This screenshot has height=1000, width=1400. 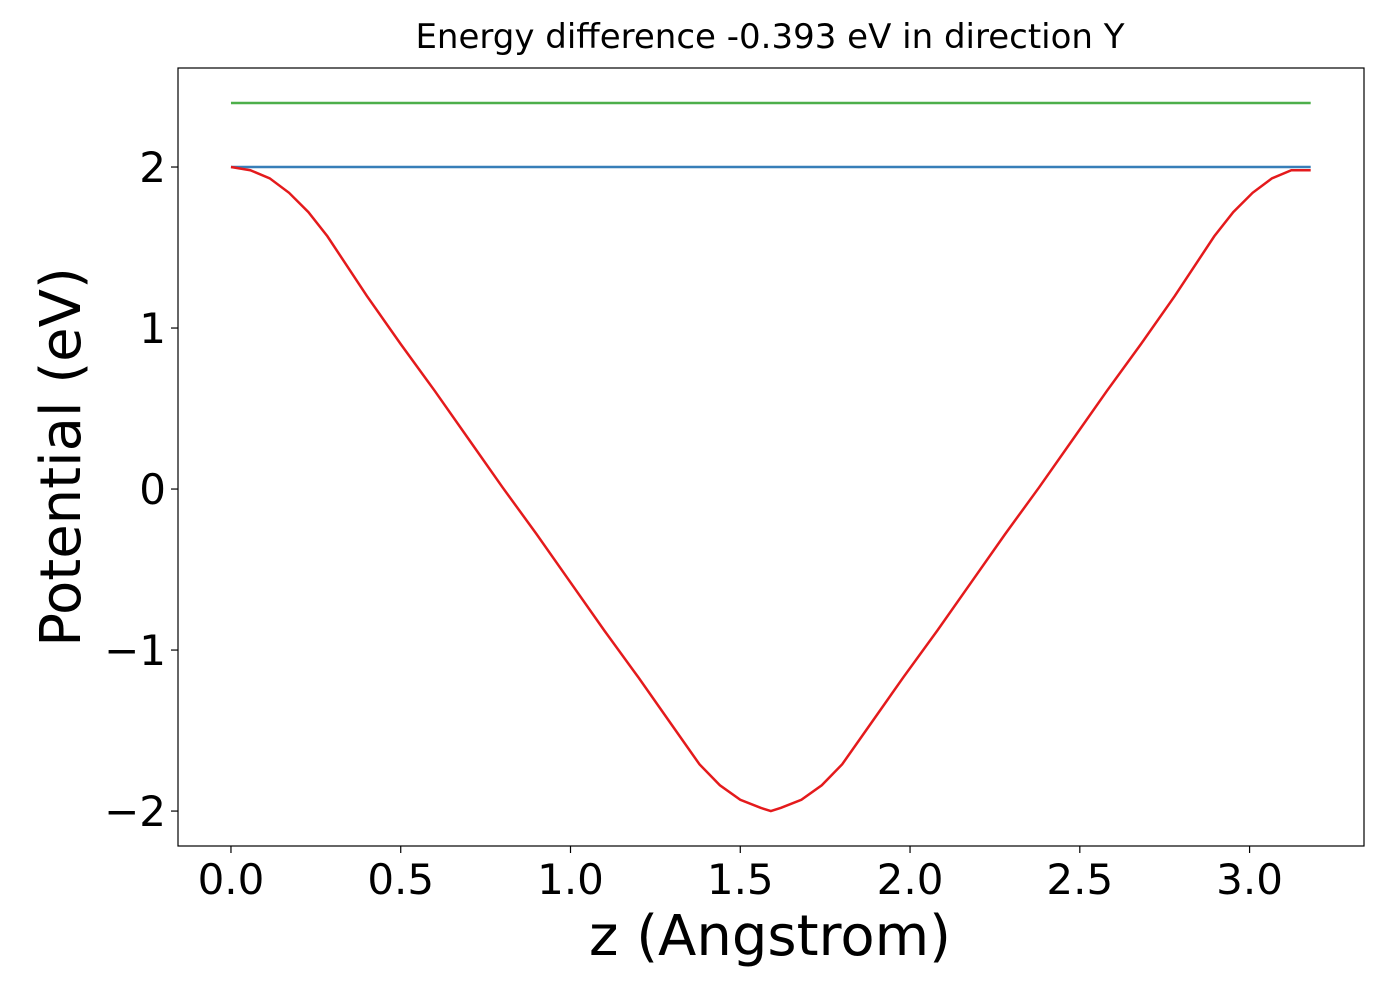 I want to click on x-tick-label: 1.0, so click(x=570, y=879).